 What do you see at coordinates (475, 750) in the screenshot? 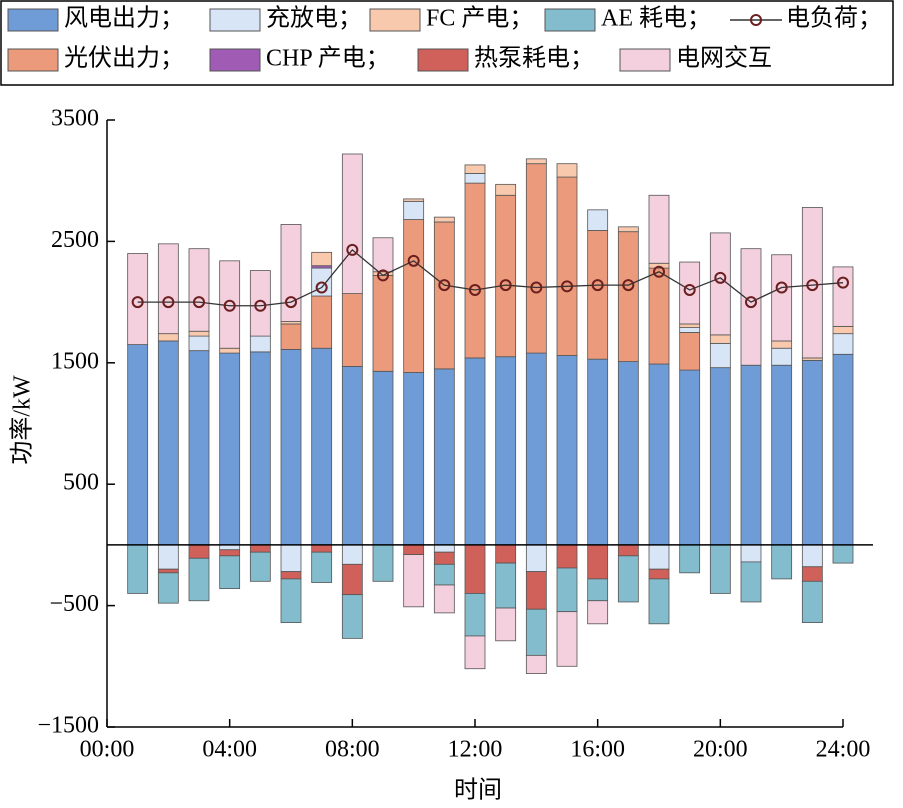
I see `x-tick-label: 12:00` at bounding box center [475, 750].